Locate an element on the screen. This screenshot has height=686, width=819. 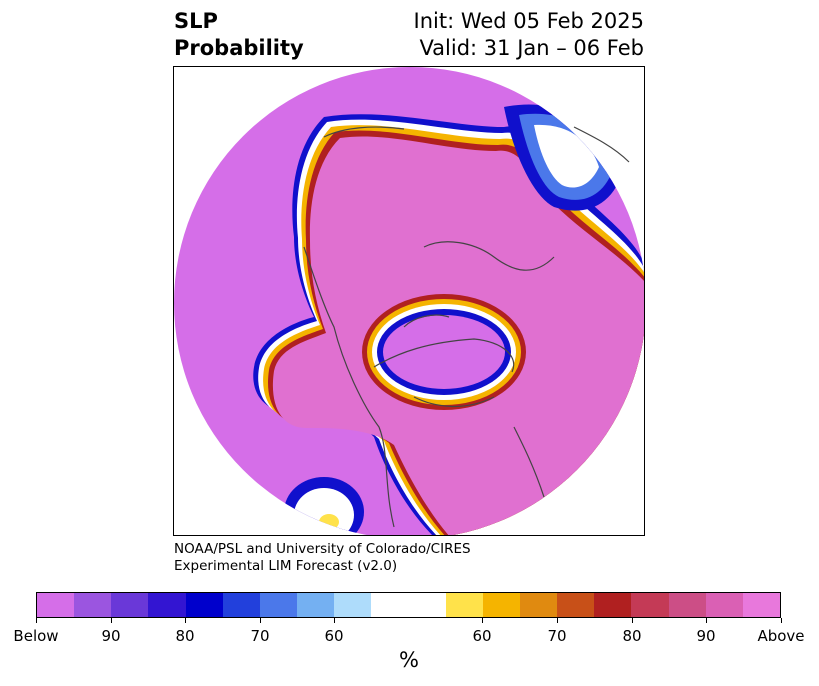
title-type: Probability is located at coordinates (239, 48).